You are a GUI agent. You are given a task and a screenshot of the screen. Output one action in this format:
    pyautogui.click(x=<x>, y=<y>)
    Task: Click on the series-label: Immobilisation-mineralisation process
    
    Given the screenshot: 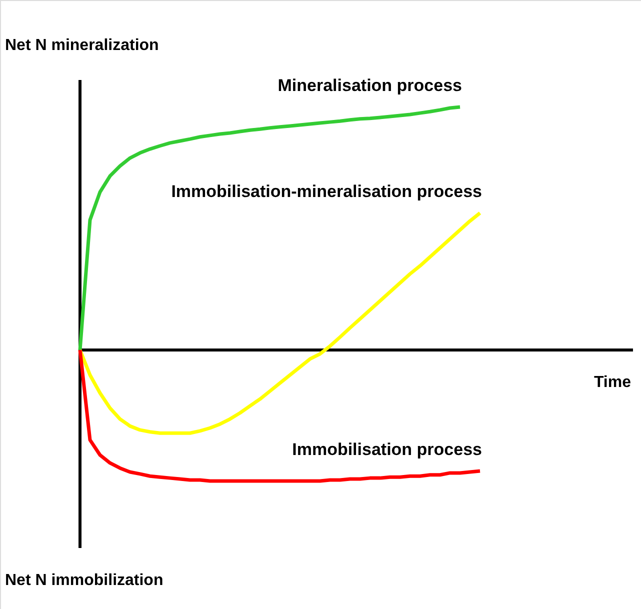 What is the action you would take?
    pyautogui.click(x=326, y=191)
    